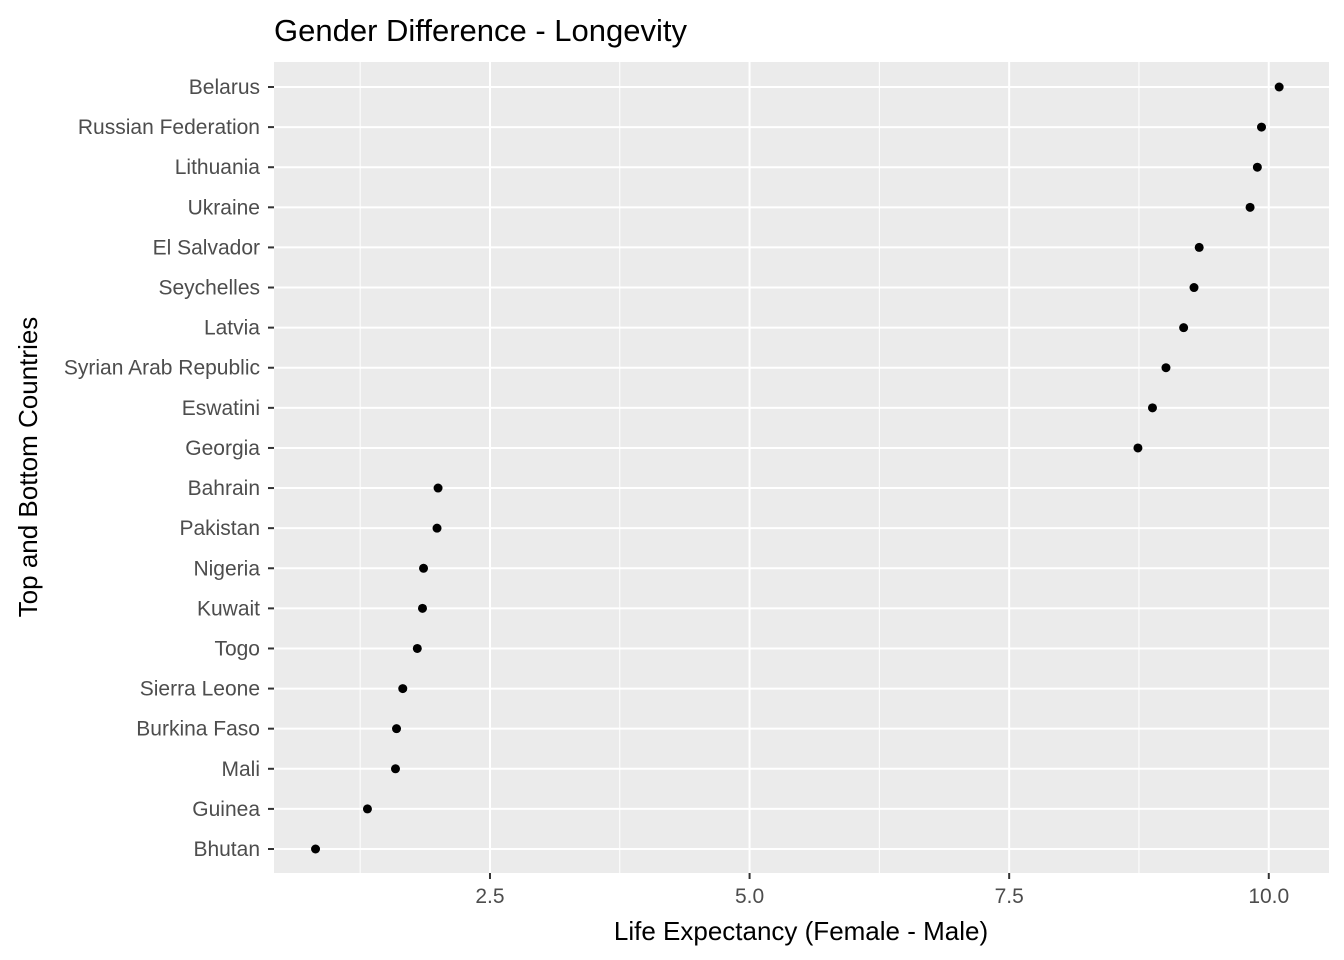 Image resolution: width=1344 pixels, height=960 pixels. I want to click on y-tick-label: Kuwait, so click(228, 608).